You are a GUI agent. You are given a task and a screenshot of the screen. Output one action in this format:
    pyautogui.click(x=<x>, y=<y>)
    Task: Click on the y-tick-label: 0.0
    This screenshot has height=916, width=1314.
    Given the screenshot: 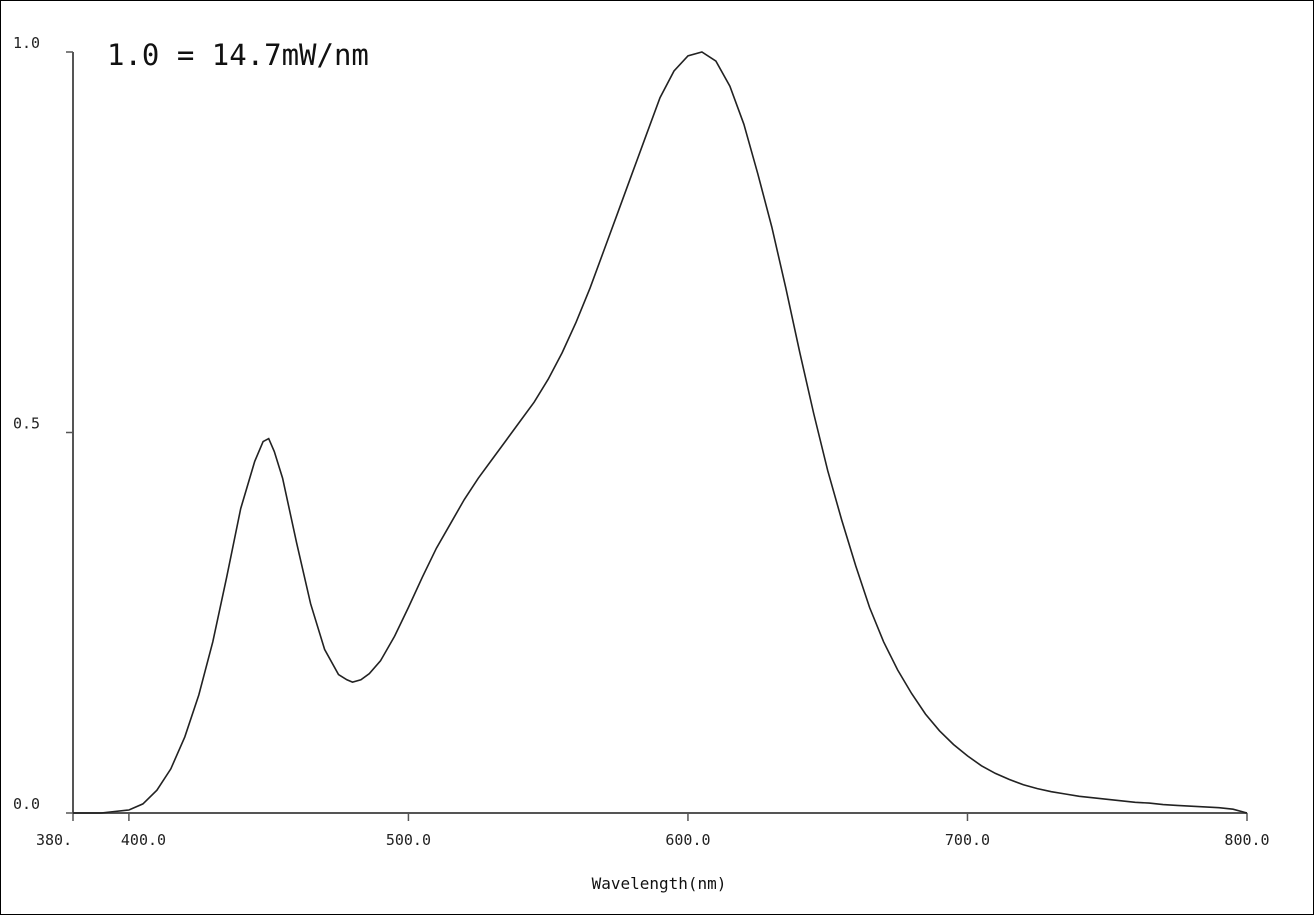 What is the action you would take?
    pyautogui.click(x=26, y=804)
    